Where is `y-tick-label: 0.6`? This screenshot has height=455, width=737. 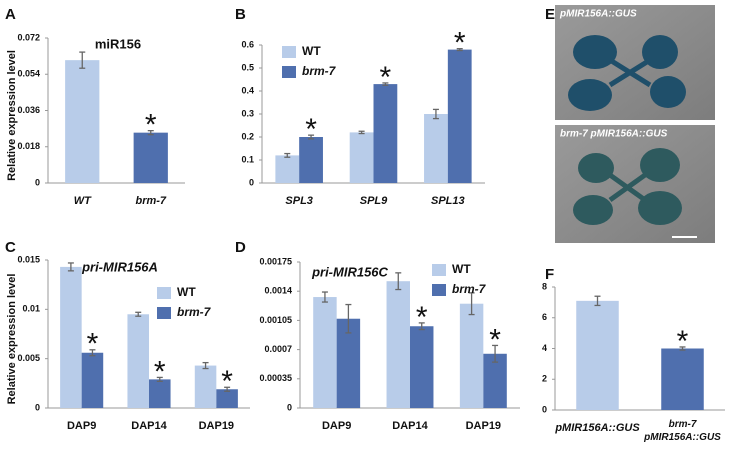 y-tick-label: 0.6 is located at coordinates (247, 44).